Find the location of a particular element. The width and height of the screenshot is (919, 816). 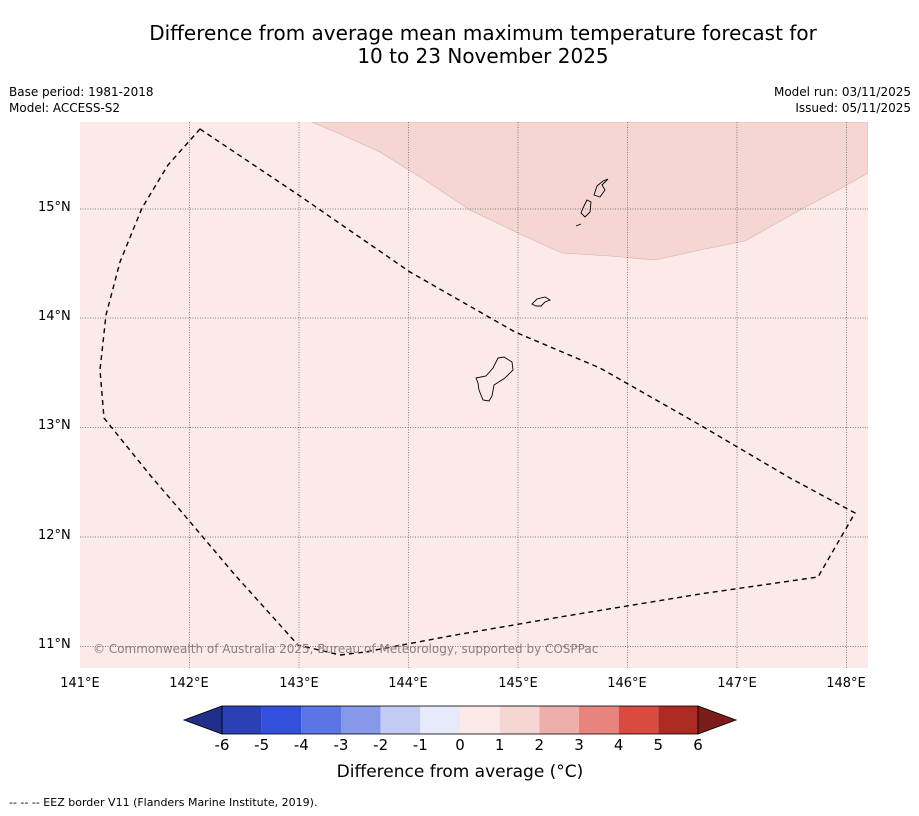

colorbar-extend-high is located at coordinates (717, 720).